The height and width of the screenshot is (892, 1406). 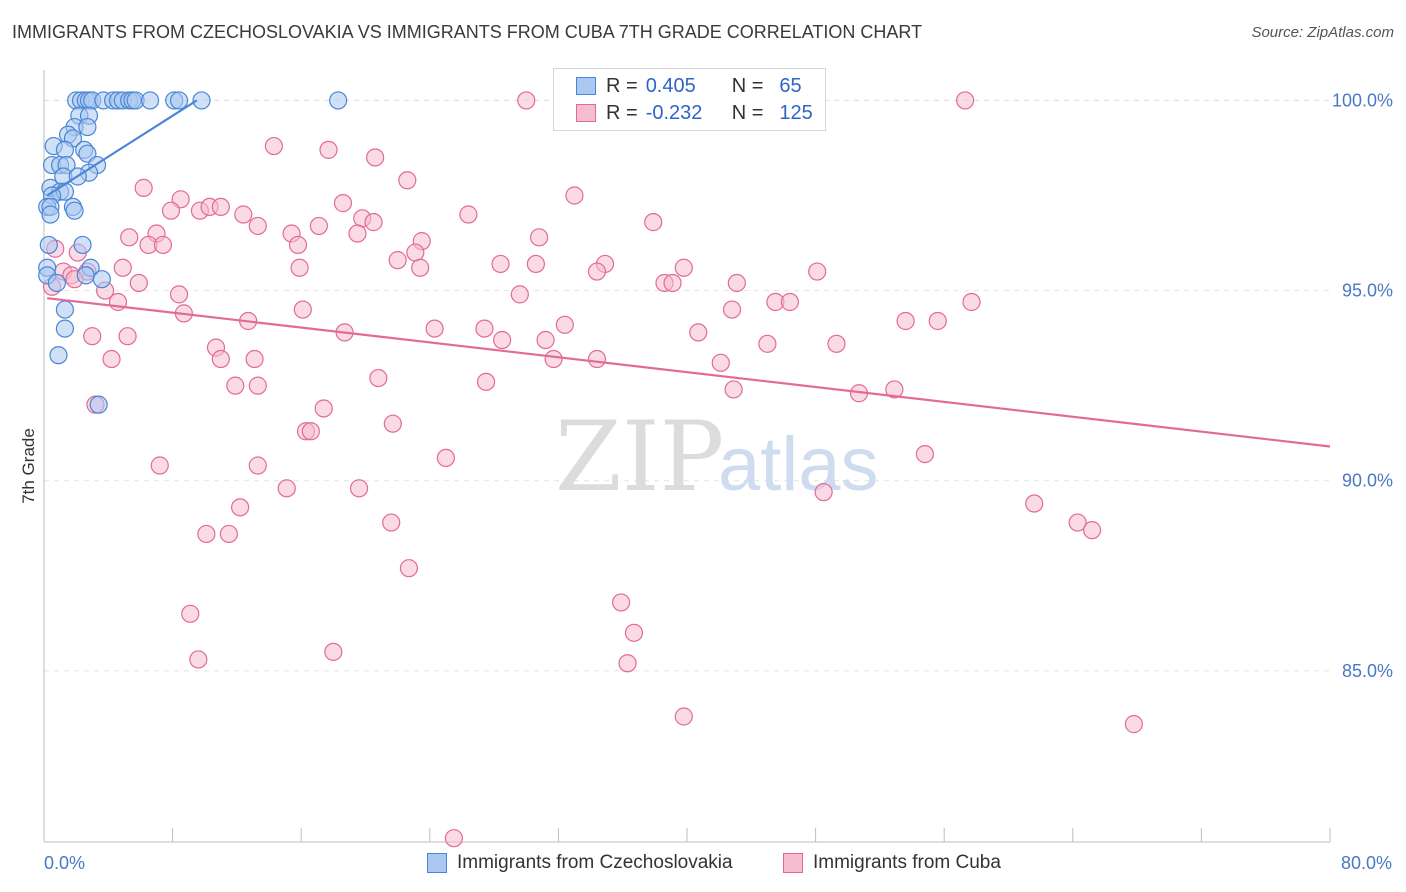 I want to click on y-tick-label: 95.0%, so click(x=1367, y=291).